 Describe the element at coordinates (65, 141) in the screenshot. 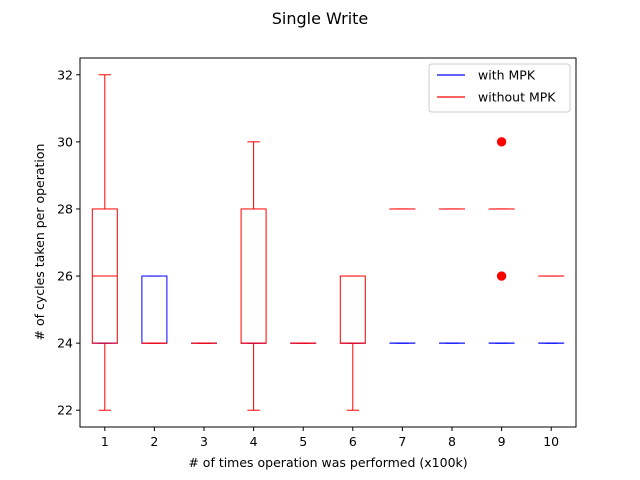

I see `y-tick-label: 30` at that location.